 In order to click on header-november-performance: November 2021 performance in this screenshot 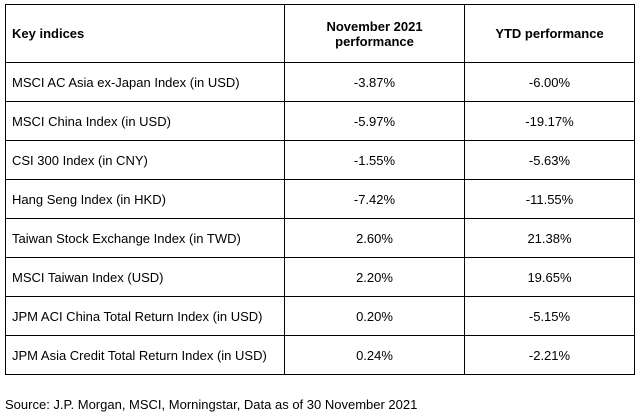, I will do `click(374, 33)`.